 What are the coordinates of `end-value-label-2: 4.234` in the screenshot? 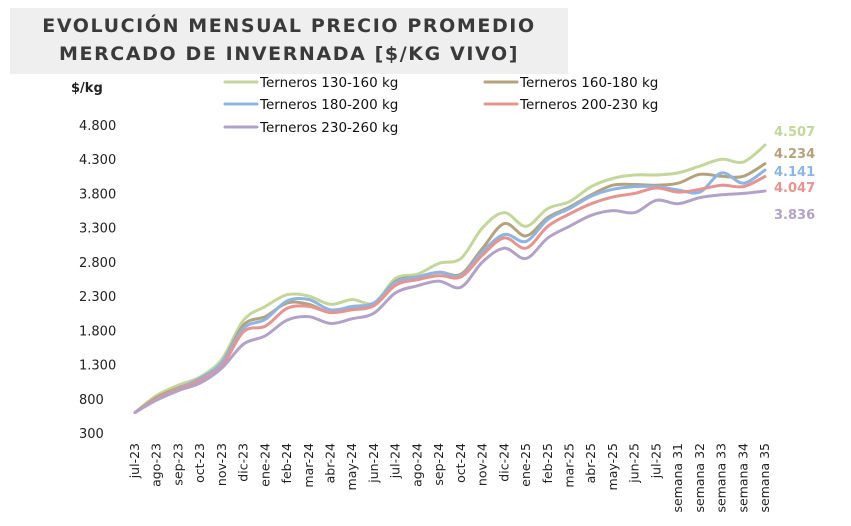 It's located at (794, 154).